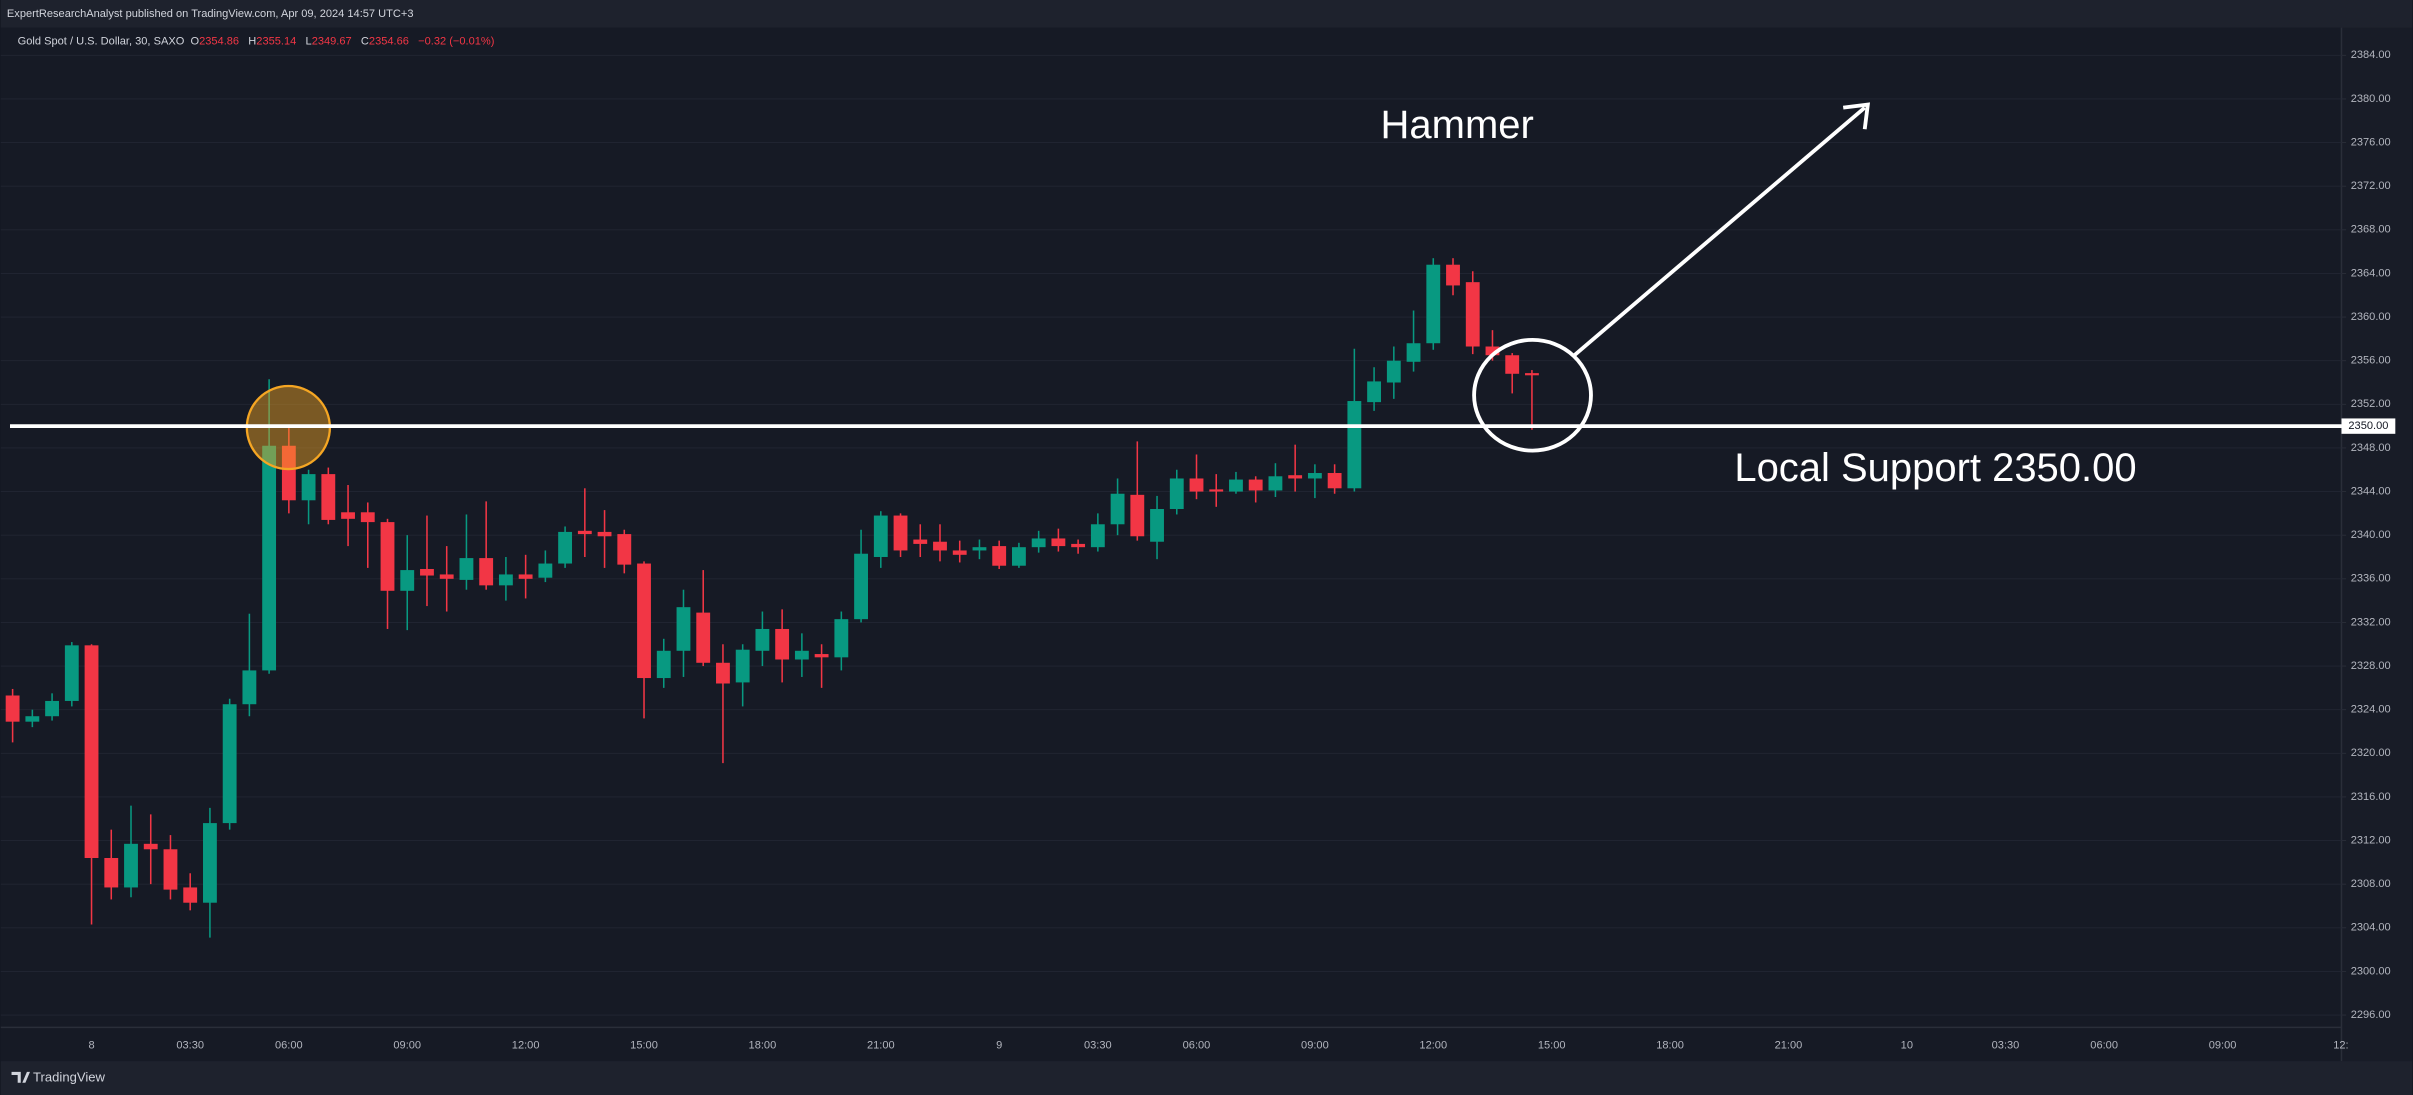 This screenshot has height=1095, width=2413. I want to click on support-price-label: 2350.00, so click(2368, 426).